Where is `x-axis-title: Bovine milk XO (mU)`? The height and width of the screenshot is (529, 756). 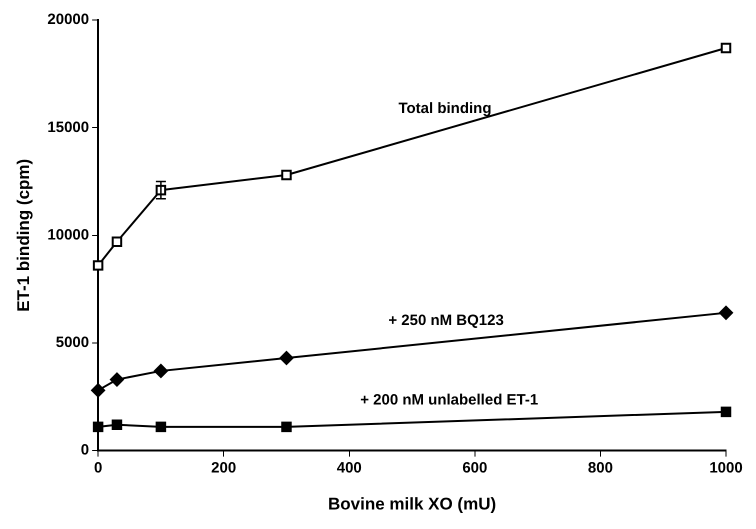 x-axis-title: Bovine milk XO (mU) is located at coordinates (412, 504).